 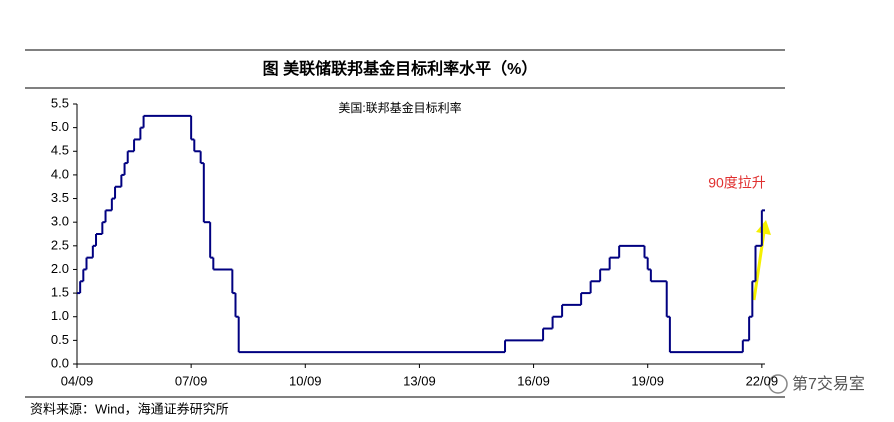 What do you see at coordinates (60, 173) in the screenshot?
I see `y-tick-label: 4.0` at bounding box center [60, 173].